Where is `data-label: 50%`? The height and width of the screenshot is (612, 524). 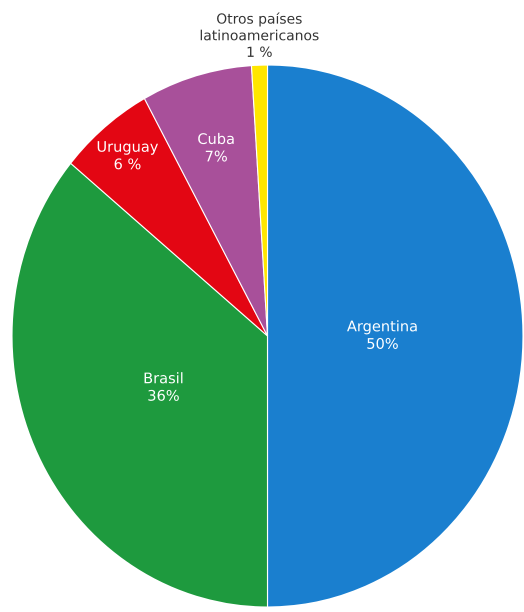 data-label: 50% is located at coordinates (382, 343).